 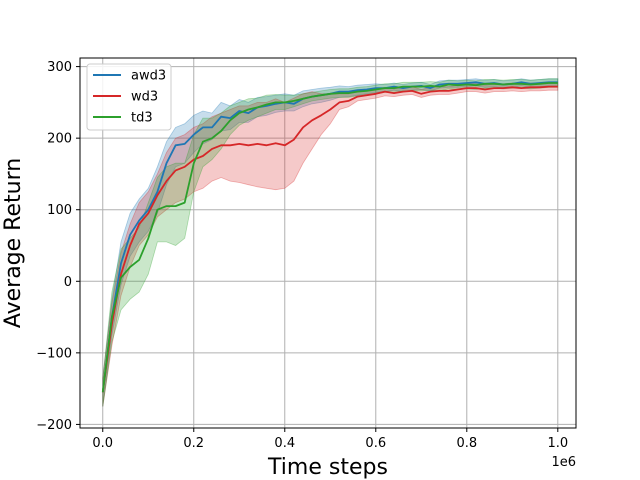 I want to click on y-tick-label: 300, so click(x=59, y=67).